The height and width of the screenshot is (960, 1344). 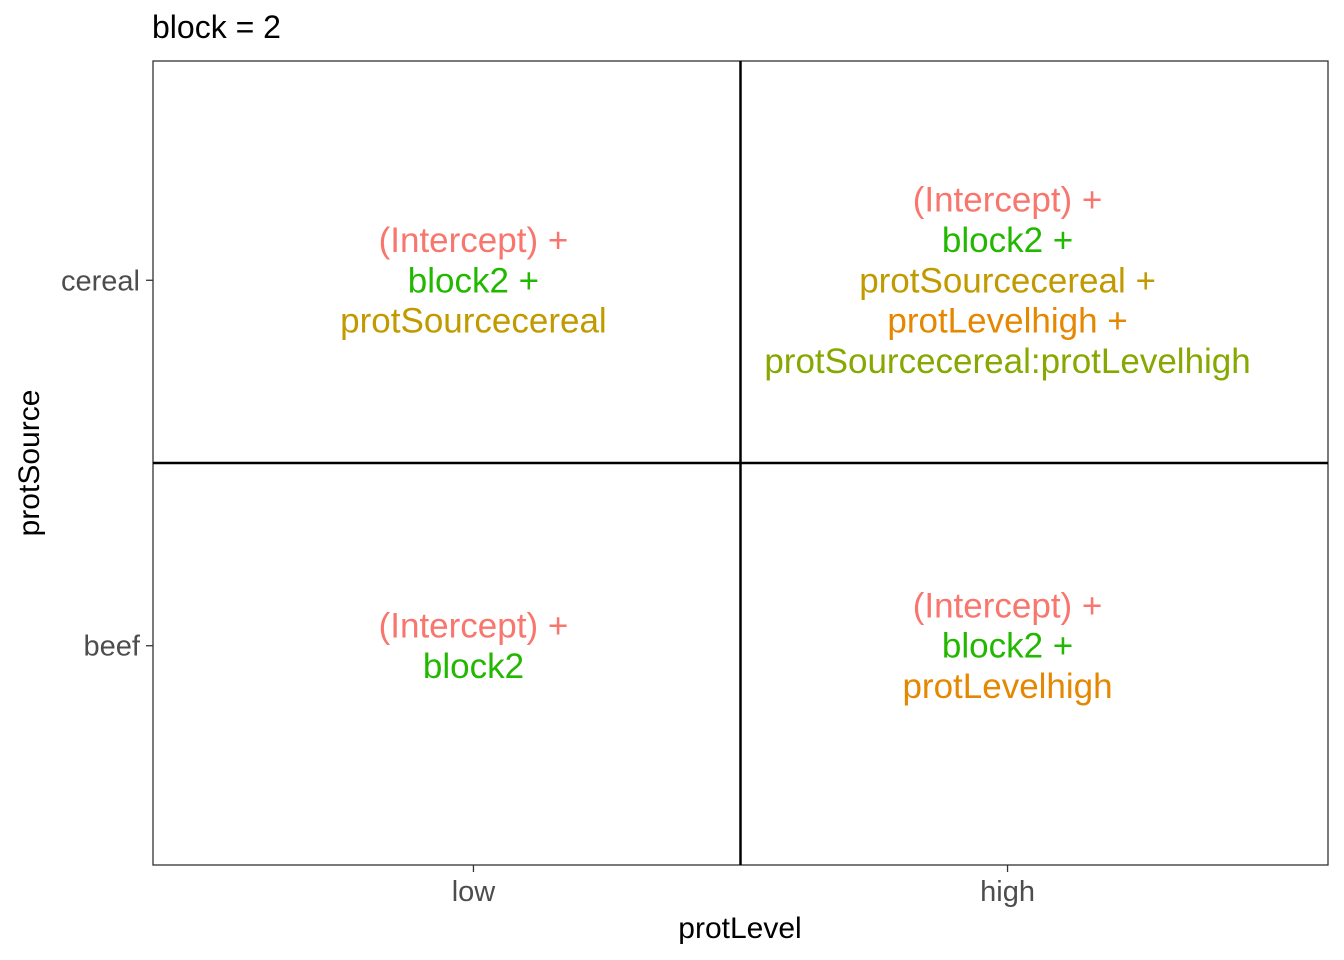 I want to click on cell-term-label: protSourcecereal, so click(x=473, y=321).